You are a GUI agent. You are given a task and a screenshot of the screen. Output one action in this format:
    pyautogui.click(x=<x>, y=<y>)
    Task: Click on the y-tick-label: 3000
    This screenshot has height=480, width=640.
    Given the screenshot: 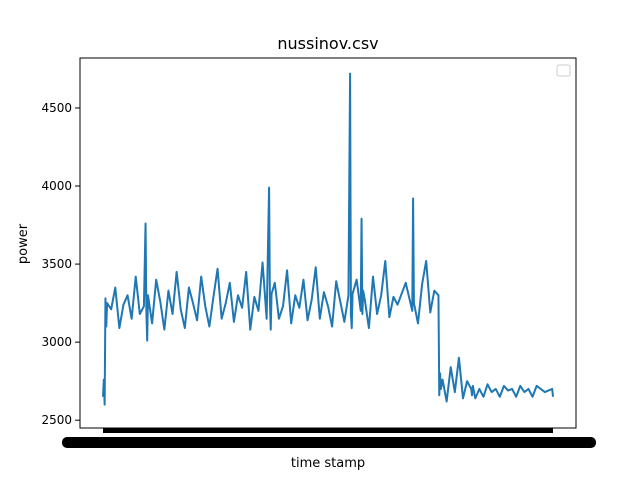 What is the action you would take?
    pyautogui.click(x=56, y=342)
    